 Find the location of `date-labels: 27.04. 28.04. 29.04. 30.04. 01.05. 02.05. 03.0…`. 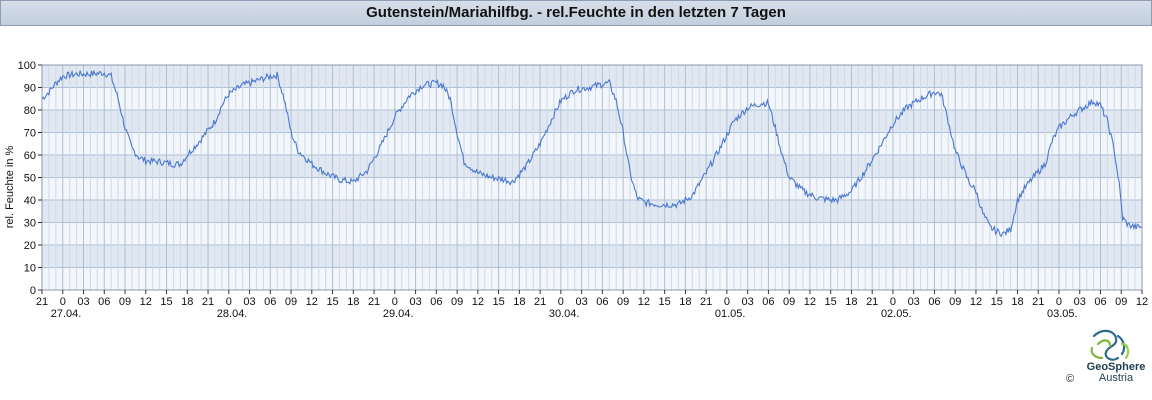

date-labels: 27.04. 28.04. 29.04. 30.04. 01.05. 02.05. 03.0… is located at coordinates (564, 314).